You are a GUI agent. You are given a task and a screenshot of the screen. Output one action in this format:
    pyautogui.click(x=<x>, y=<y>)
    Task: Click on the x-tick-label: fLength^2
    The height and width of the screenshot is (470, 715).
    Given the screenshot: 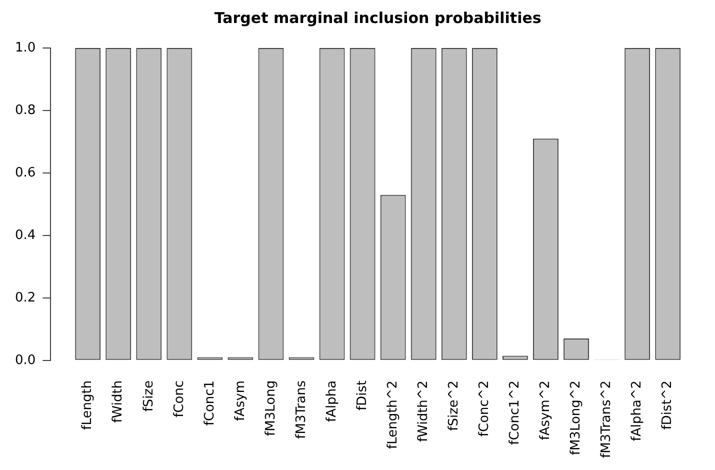 What is the action you would take?
    pyautogui.click(x=392, y=415)
    